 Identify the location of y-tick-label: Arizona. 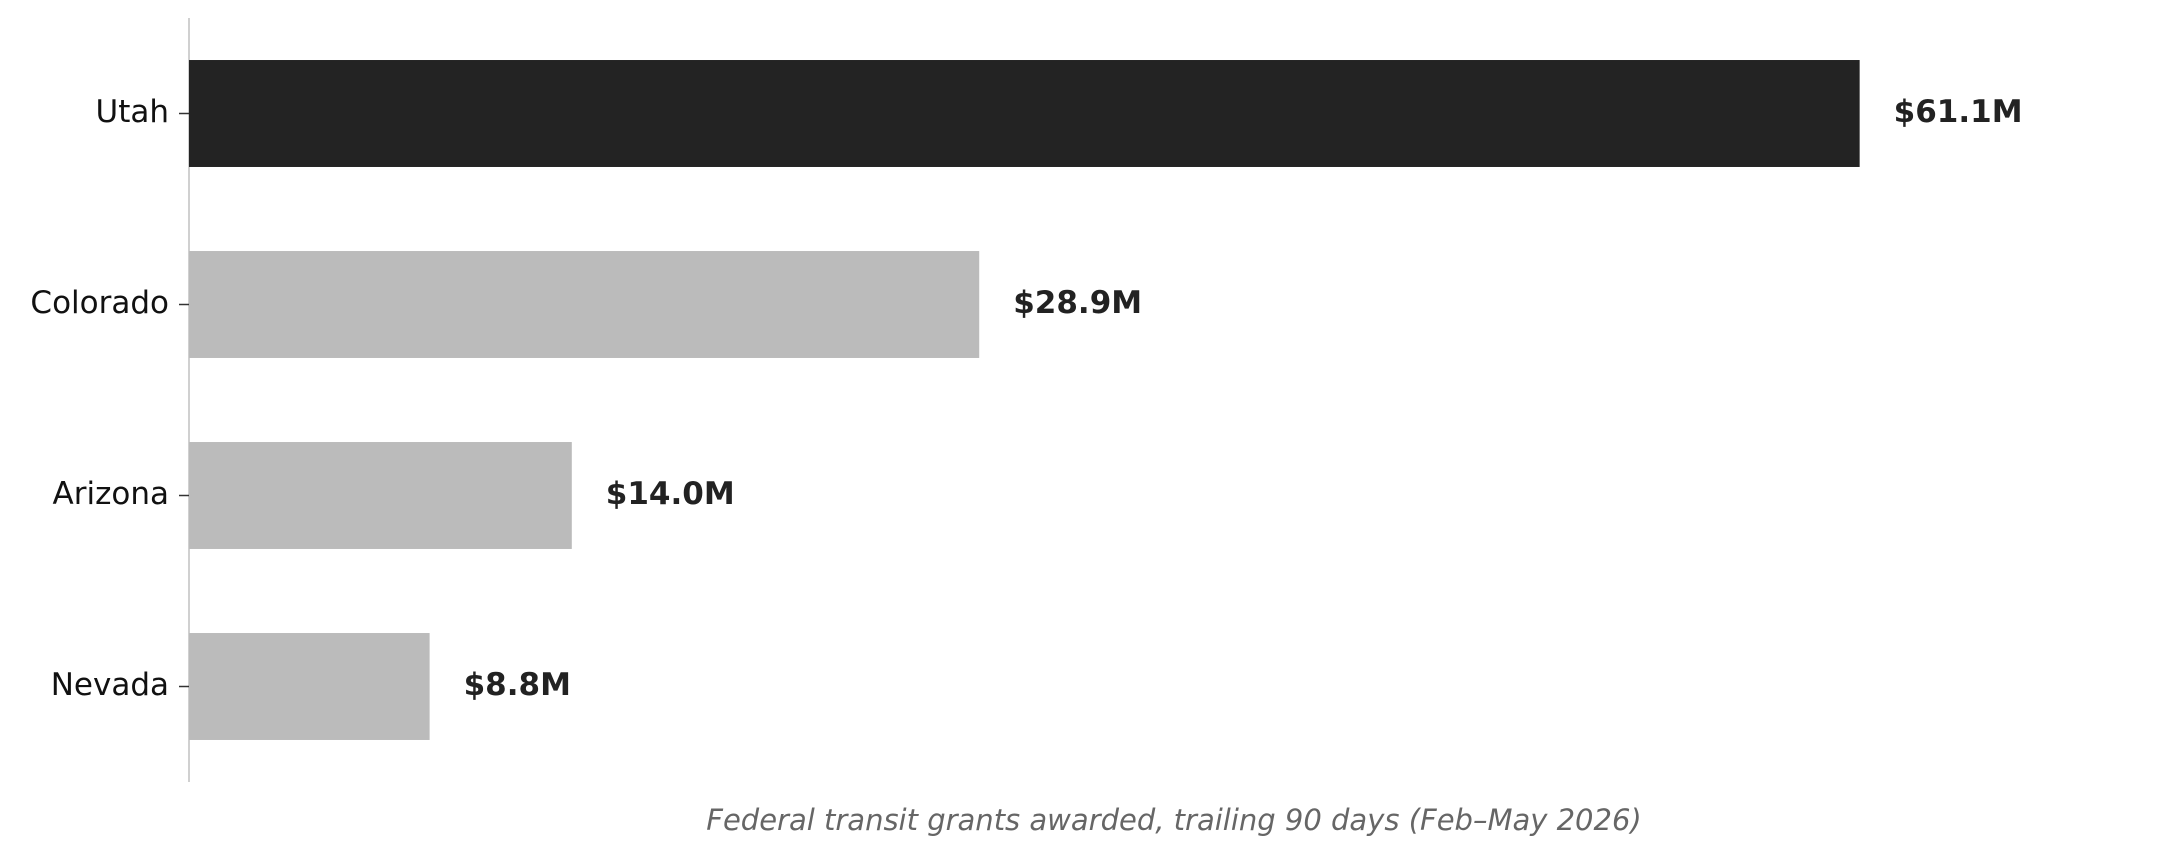
(111, 494).